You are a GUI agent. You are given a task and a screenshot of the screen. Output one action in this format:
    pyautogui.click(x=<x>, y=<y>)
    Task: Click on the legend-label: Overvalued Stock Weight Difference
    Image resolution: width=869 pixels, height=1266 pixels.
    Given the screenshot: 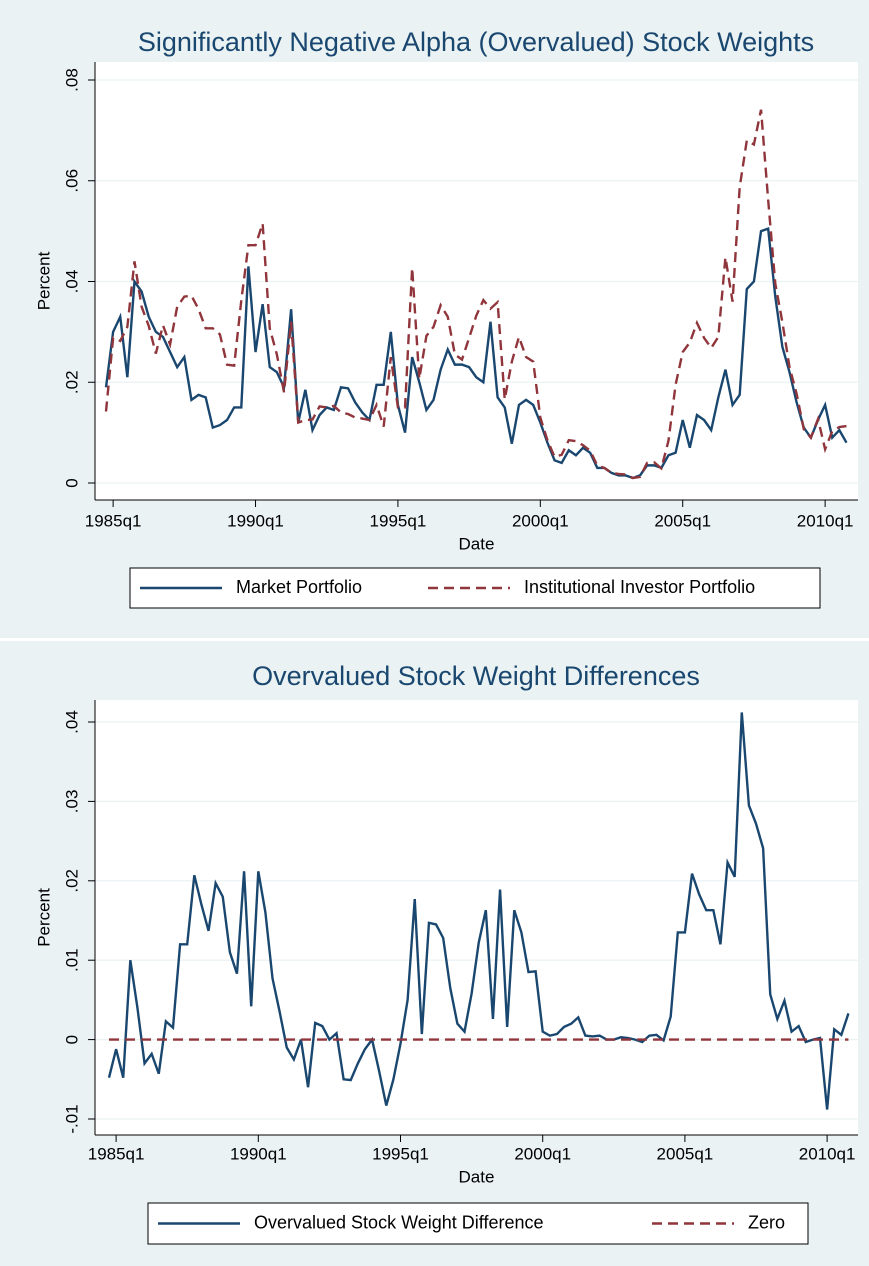 What is the action you would take?
    pyautogui.click(x=398, y=1222)
    